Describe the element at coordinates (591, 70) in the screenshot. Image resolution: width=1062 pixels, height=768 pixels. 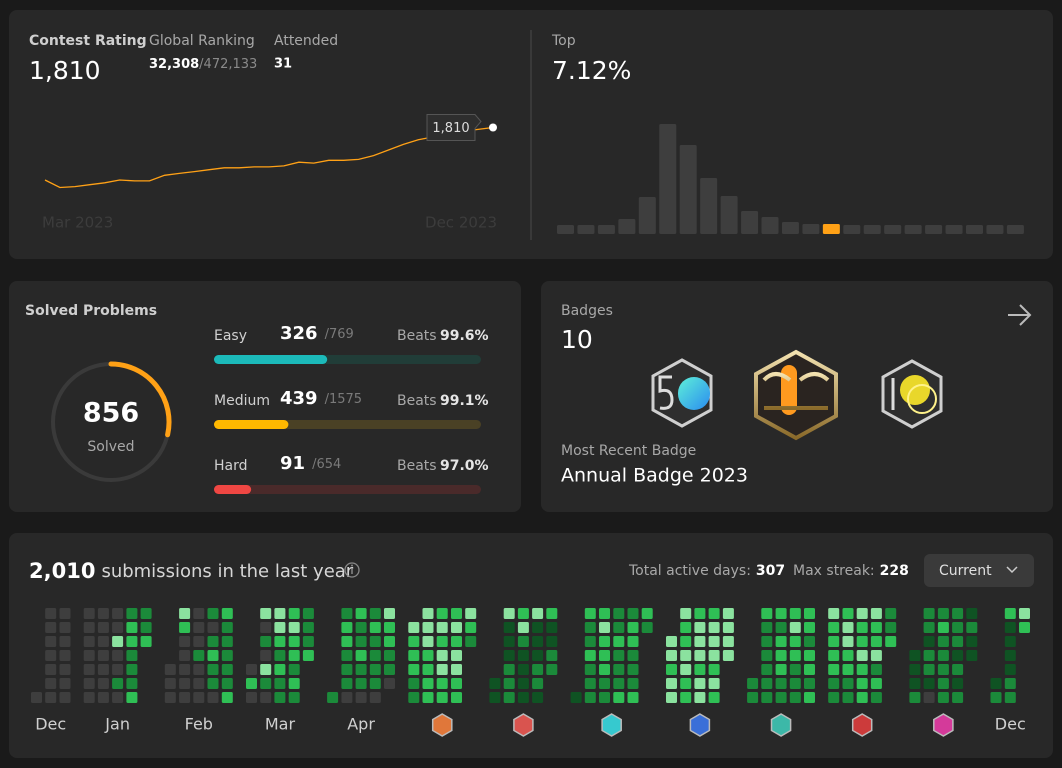
I see `top-value: 7.12%` at that location.